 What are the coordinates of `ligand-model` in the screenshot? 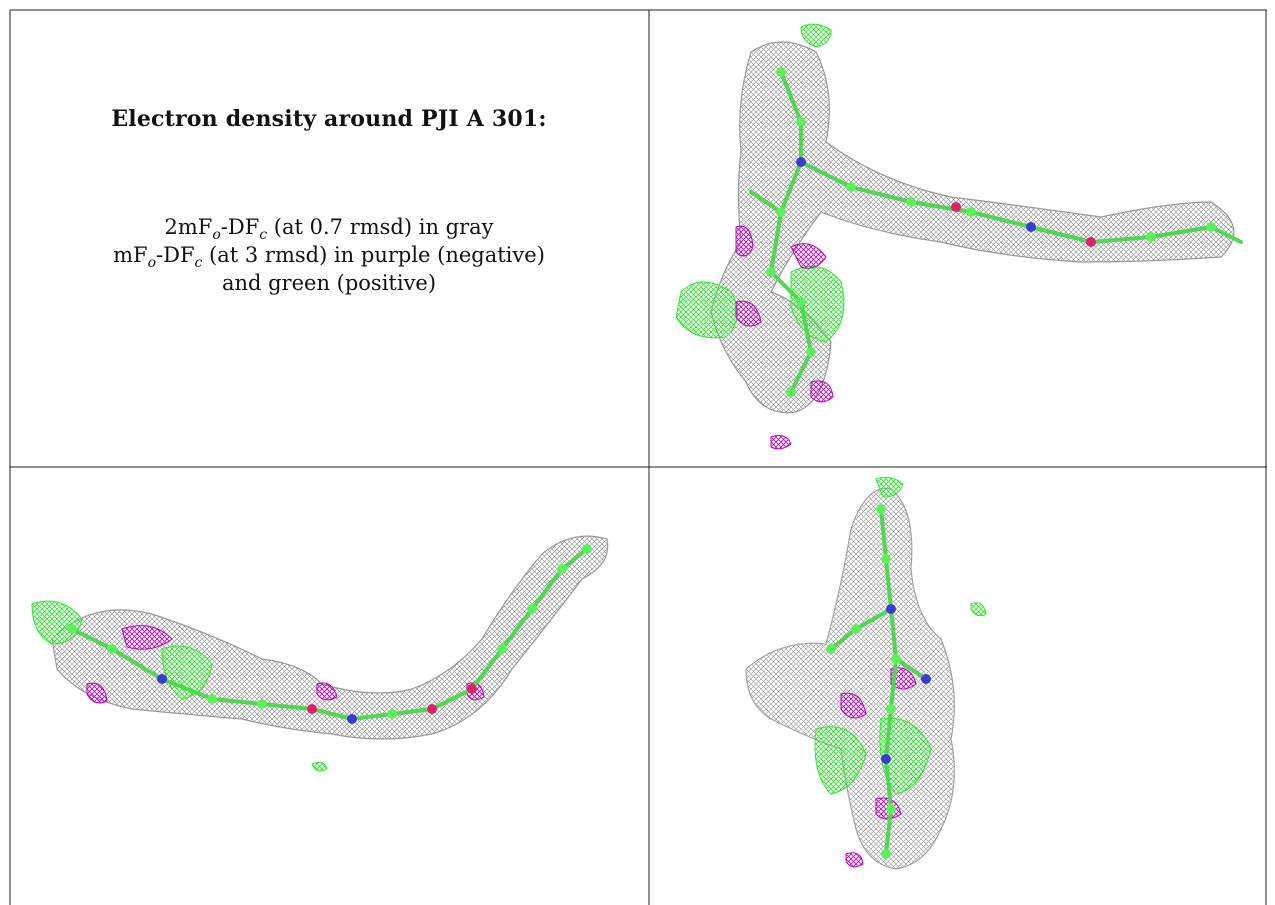 It's located at (329, 634).